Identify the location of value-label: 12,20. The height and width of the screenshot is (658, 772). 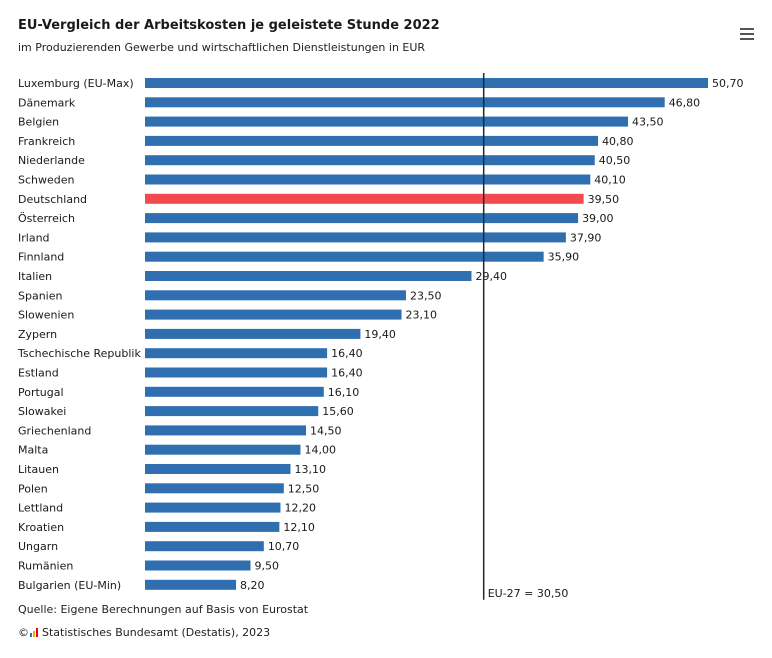
(300, 508).